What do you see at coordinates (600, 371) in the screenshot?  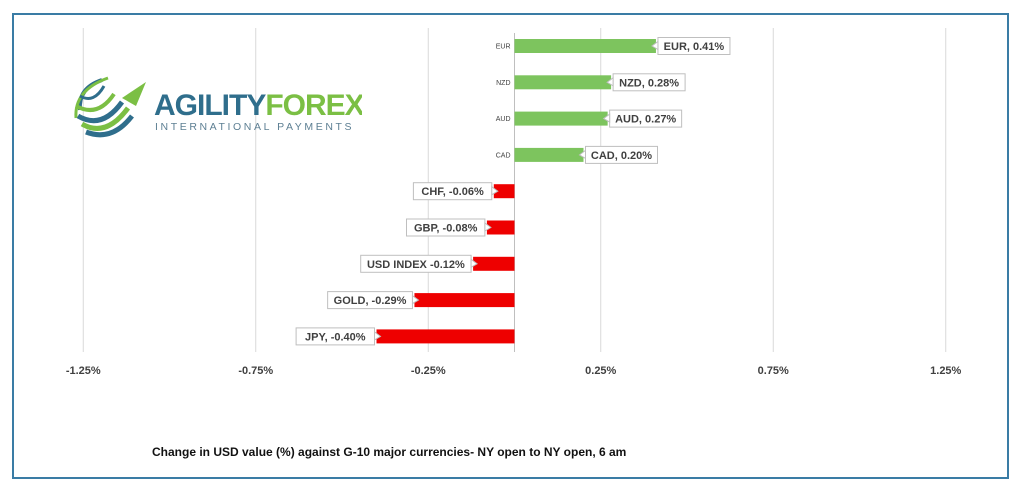 I see `x-tick-label: 0.25%` at bounding box center [600, 371].